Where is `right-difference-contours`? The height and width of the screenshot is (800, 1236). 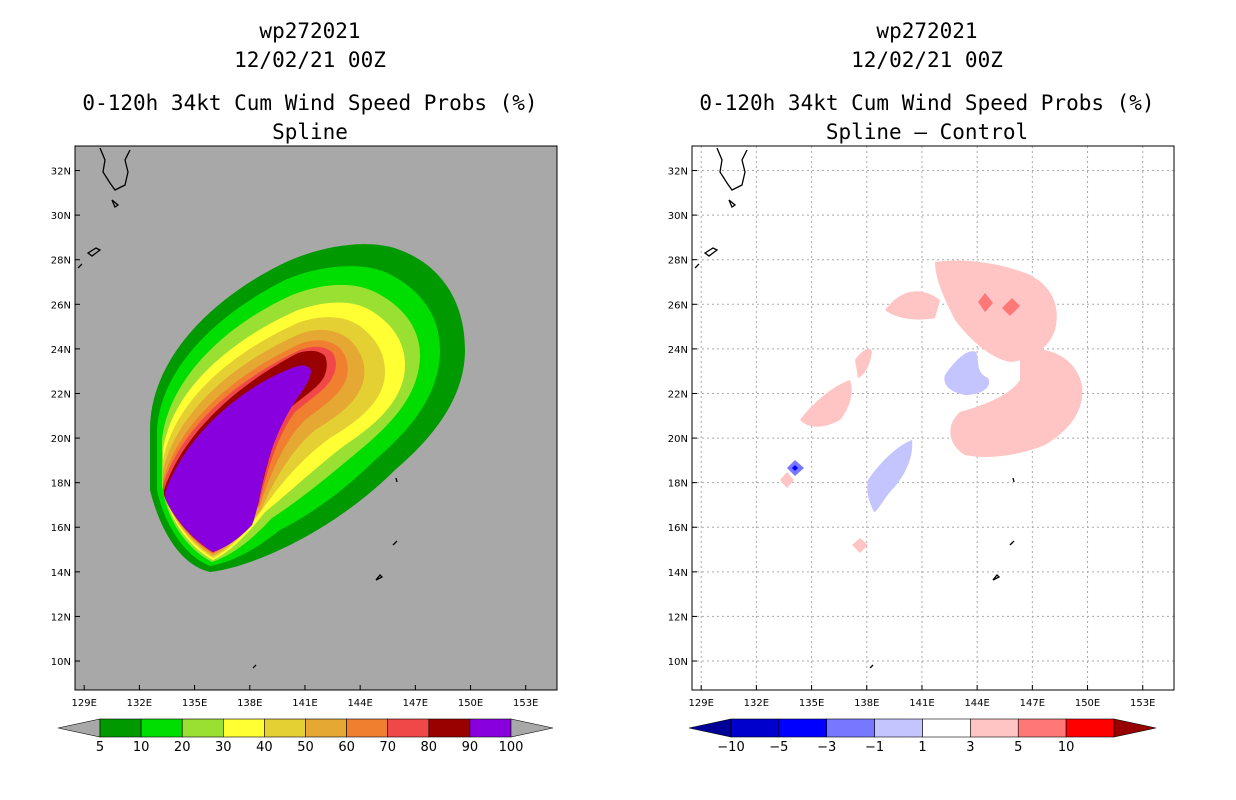
right-difference-contours is located at coordinates (931, 406).